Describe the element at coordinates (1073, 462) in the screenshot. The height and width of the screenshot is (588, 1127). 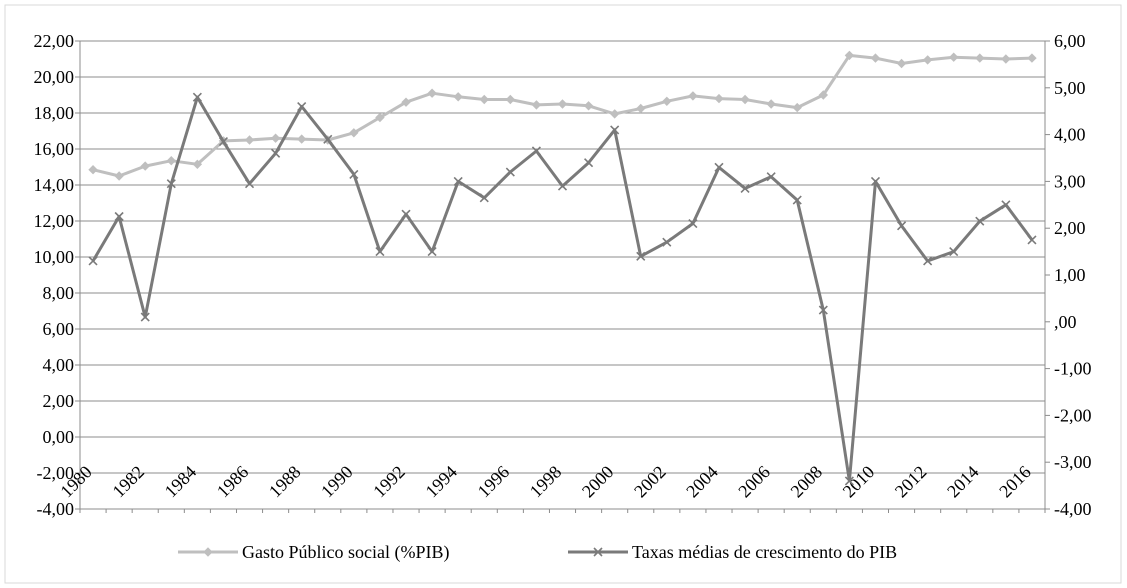
I see `y-right-tick-label: -3,00` at that location.